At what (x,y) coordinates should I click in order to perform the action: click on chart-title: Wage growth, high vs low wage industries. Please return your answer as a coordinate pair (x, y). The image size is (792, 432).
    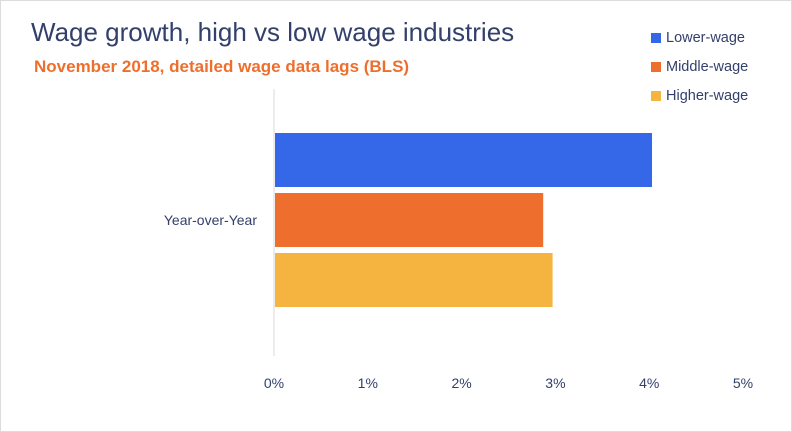
    Looking at the image, I should click on (273, 32).